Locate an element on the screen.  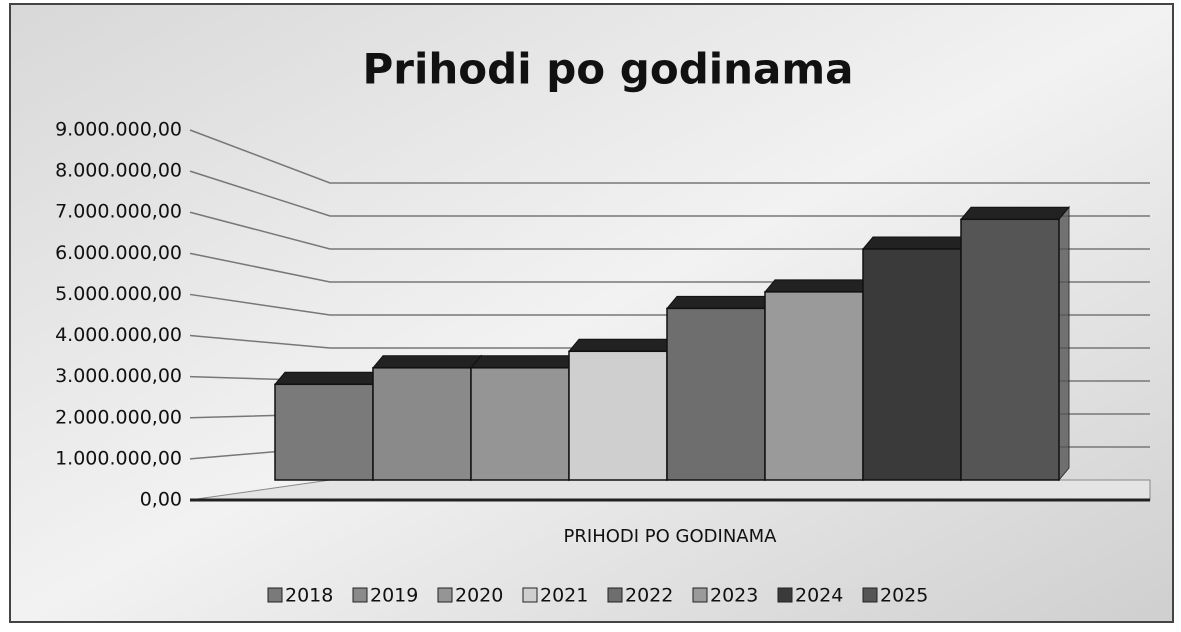
y-tick-label: 9.000.000,00 is located at coordinates (118, 130).